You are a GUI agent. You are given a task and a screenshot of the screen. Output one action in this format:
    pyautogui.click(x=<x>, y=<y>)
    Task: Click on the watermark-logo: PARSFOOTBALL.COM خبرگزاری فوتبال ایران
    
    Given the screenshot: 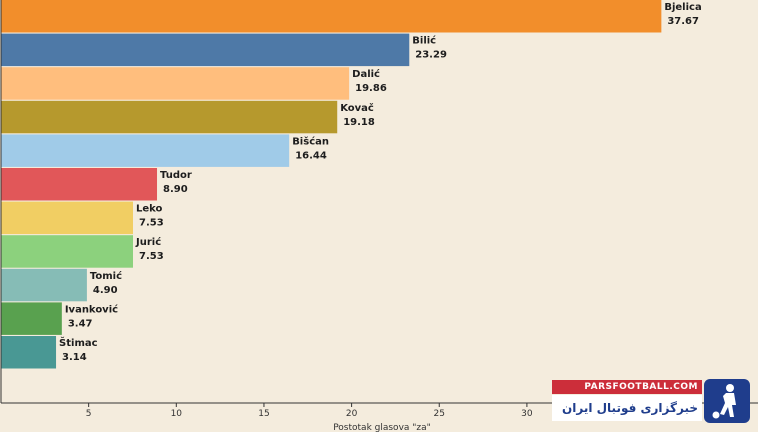 What is the action you would take?
    pyautogui.click(x=652, y=402)
    